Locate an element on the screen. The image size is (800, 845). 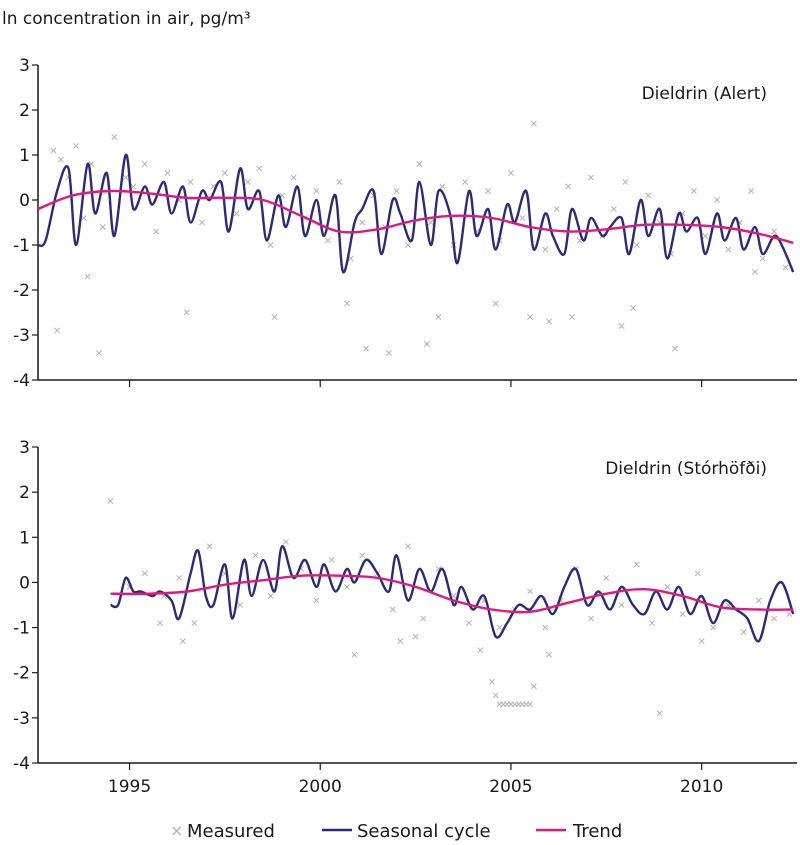
x-axis-tick-labels: 1995 2000 2005 2010 is located at coordinates (415, 787).